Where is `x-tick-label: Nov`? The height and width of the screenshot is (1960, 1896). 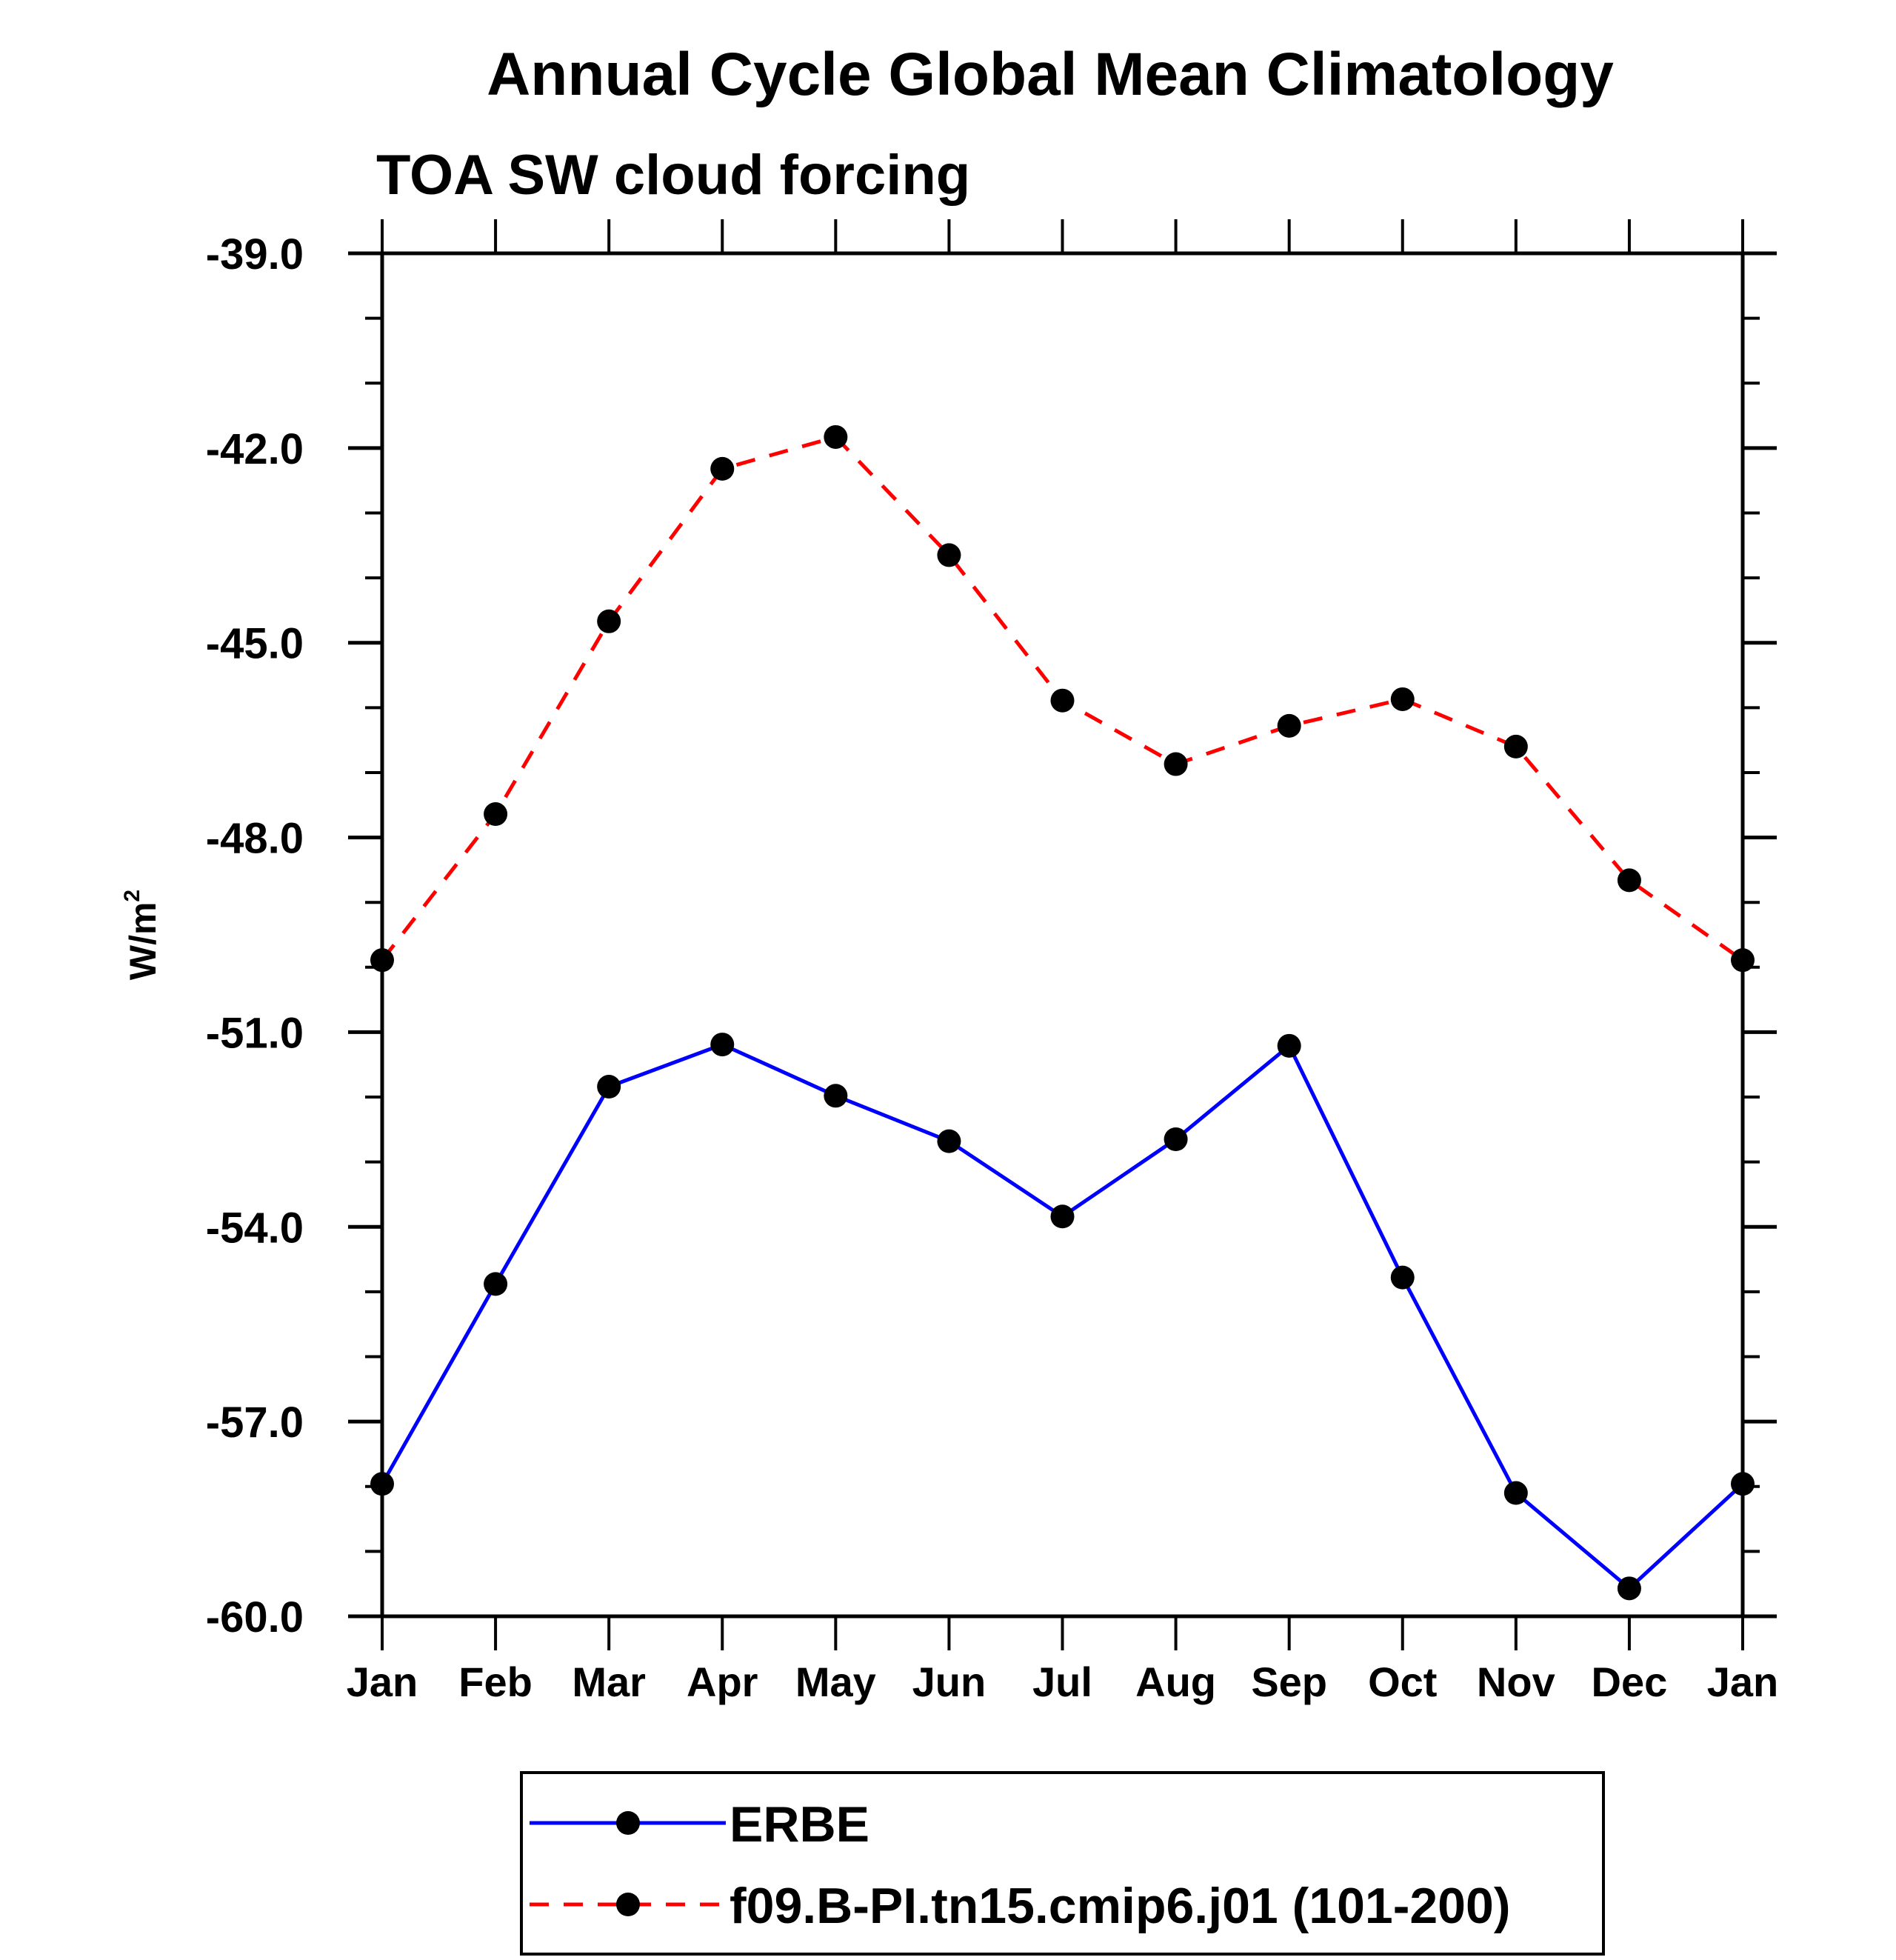
x-tick-label: Nov is located at coordinates (1516, 1682).